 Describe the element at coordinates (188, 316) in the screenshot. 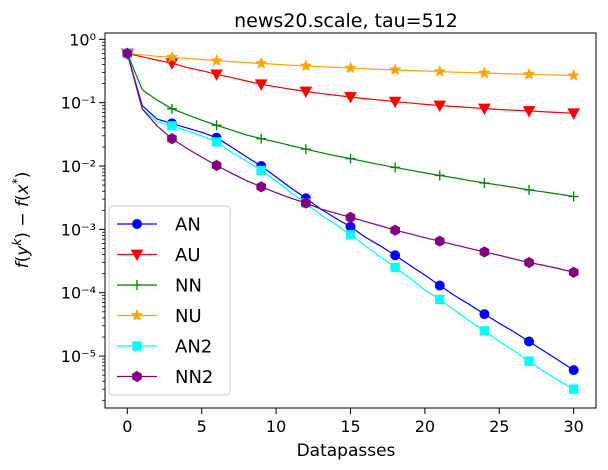

I see `legend-label: NU` at that location.